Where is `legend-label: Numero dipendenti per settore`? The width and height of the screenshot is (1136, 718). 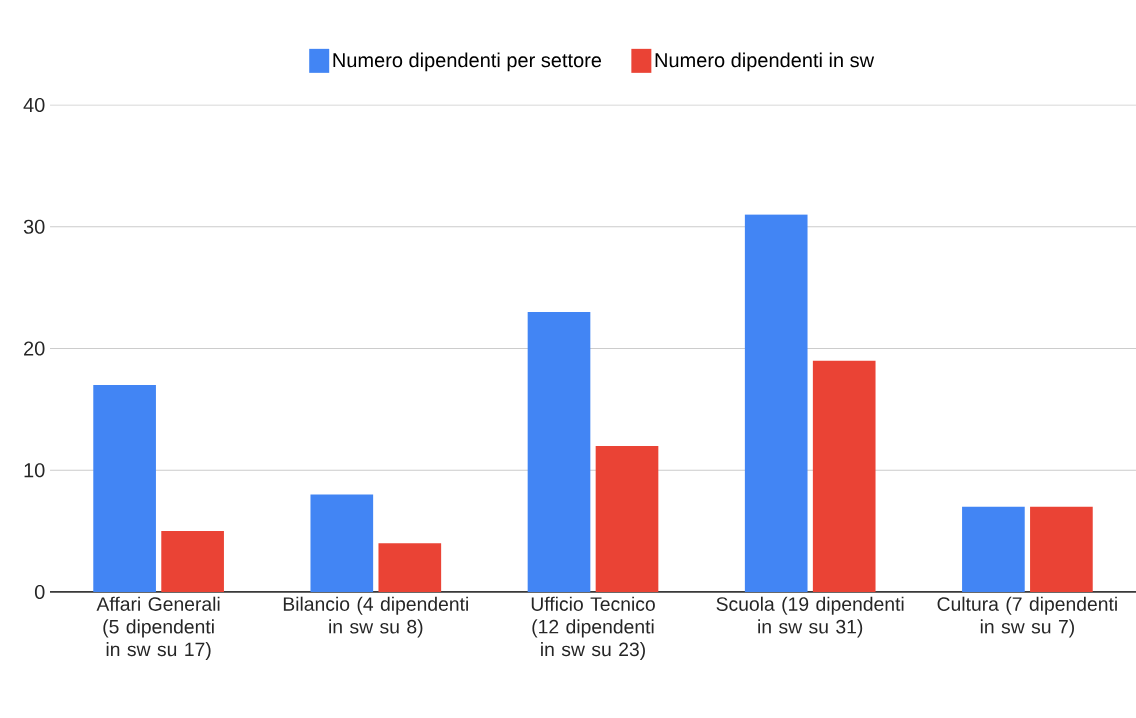
legend-label: Numero dipendenti per settore is located at coordinates (467, 62).